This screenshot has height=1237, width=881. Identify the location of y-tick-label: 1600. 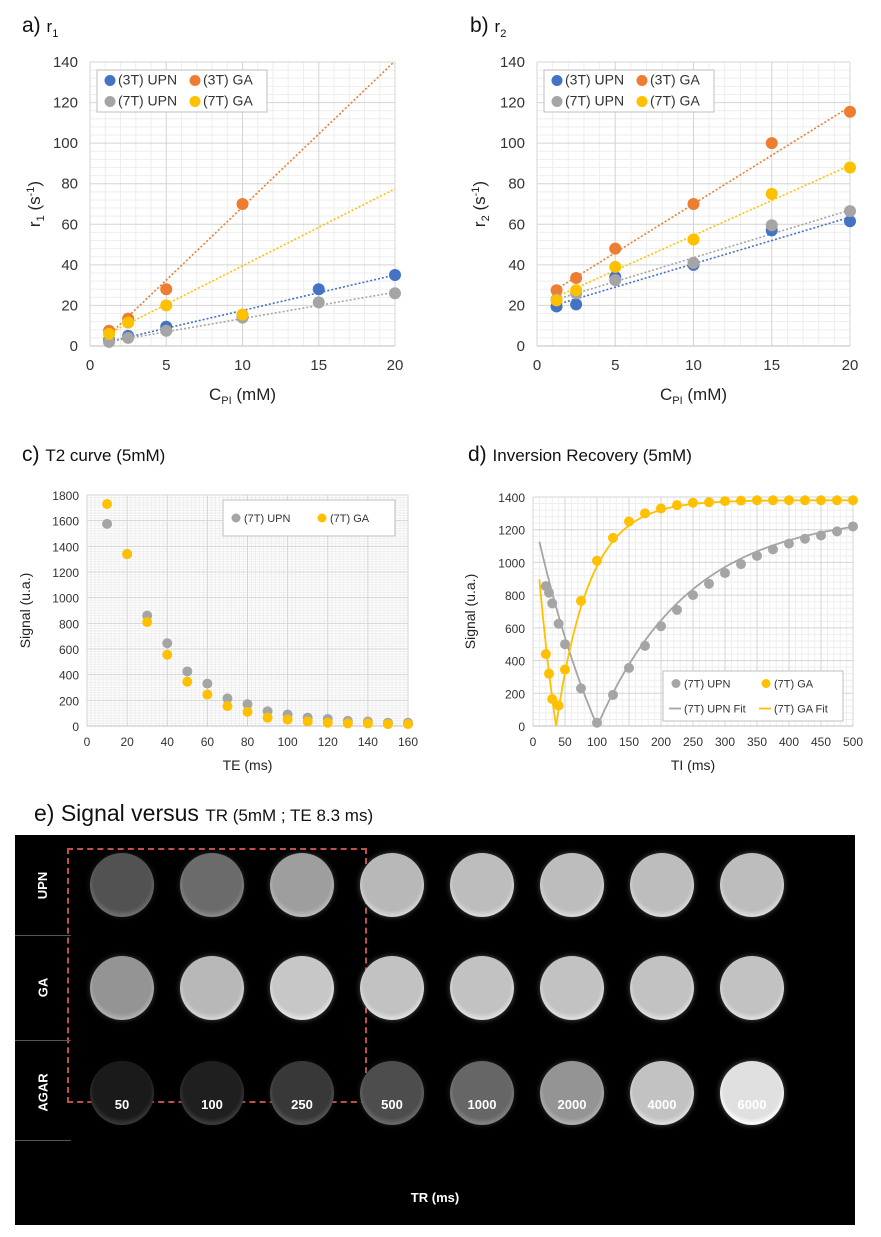
(65, 522).